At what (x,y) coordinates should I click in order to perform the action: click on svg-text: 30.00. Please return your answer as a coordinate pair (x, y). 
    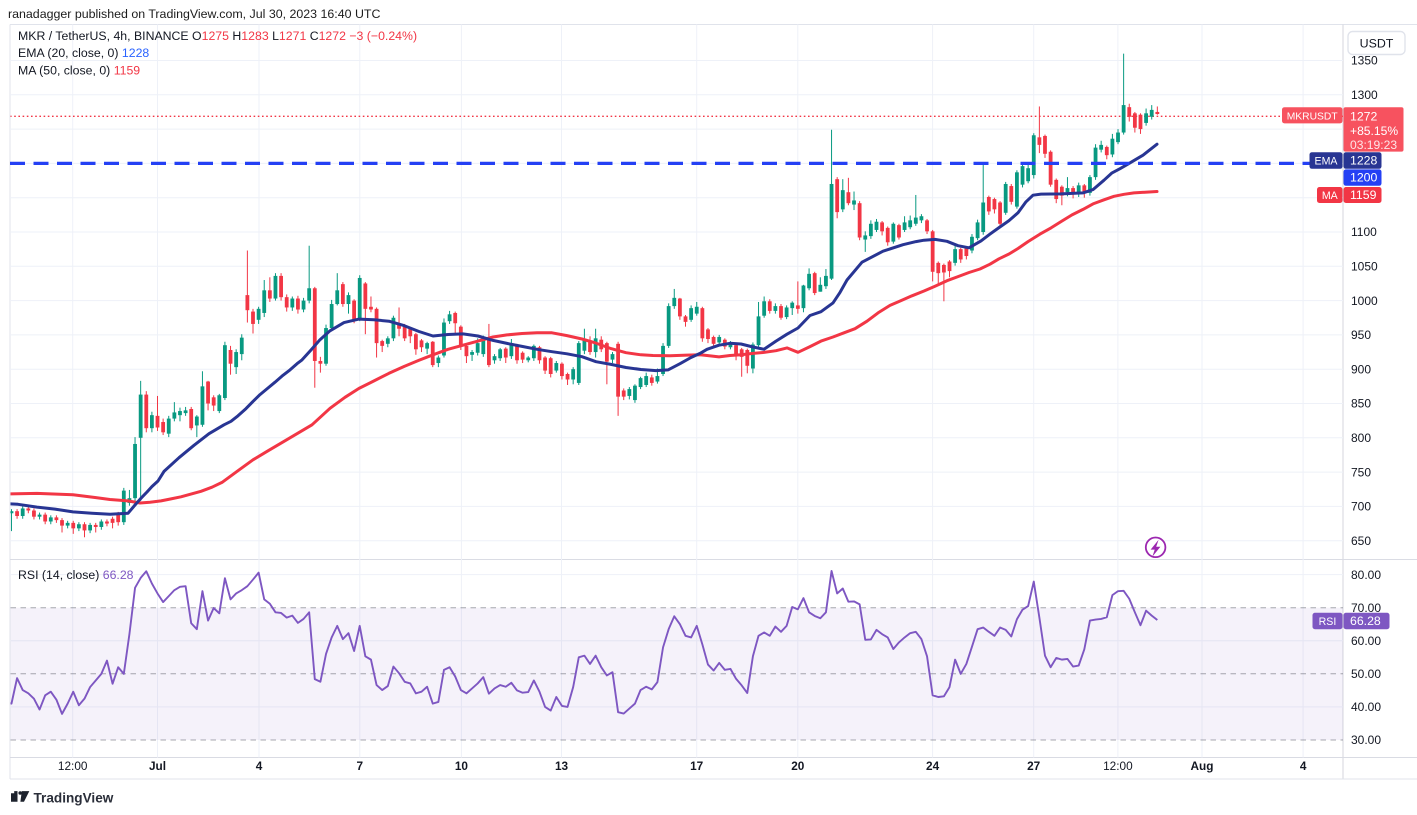
    Looking at the image, I should click on (1366, 740).